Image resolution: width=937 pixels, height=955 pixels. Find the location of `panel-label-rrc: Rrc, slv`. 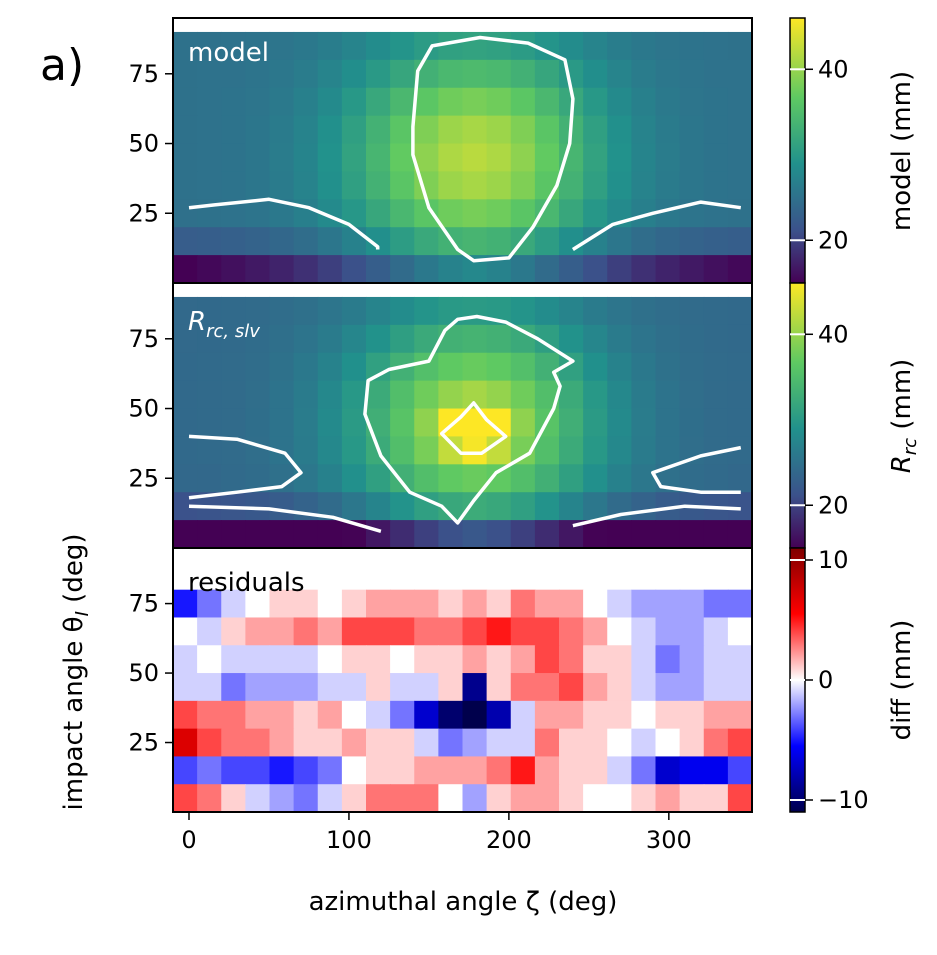

panel-label-rrc: Rrc, slv is located at coordinates (224, 324).